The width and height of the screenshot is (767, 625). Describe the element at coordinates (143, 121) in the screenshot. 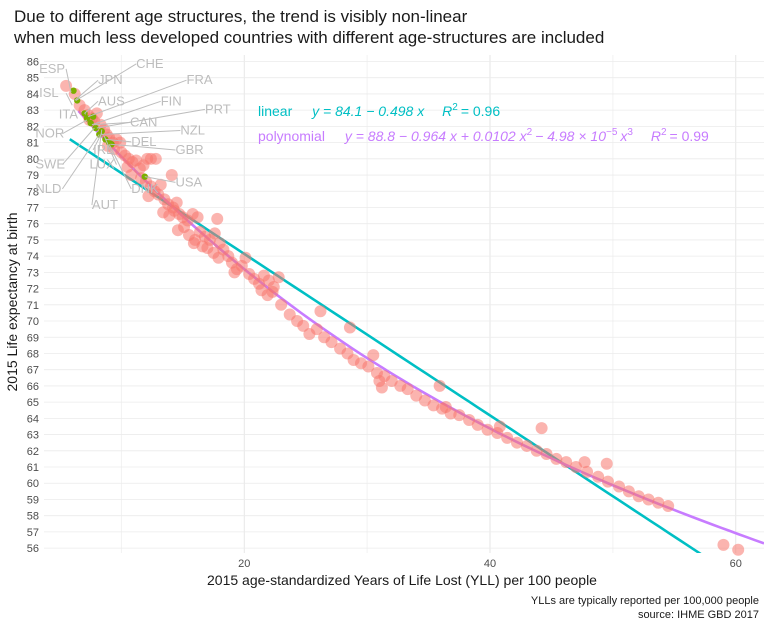

I see `country-label: CAN` at that location.